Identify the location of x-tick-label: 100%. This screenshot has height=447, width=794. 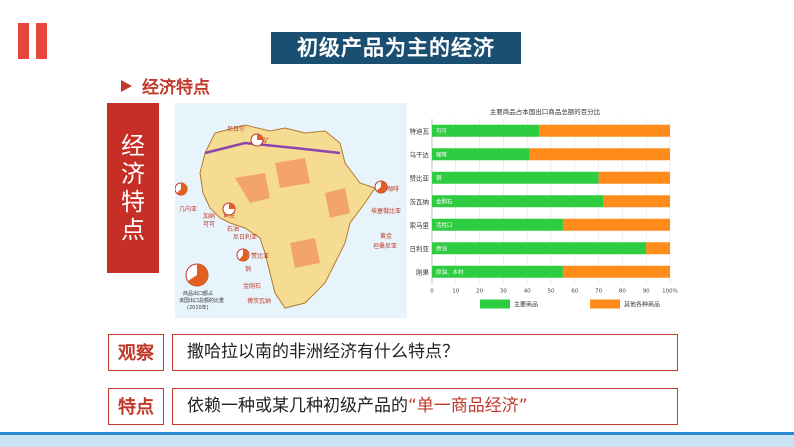
(670, 292).